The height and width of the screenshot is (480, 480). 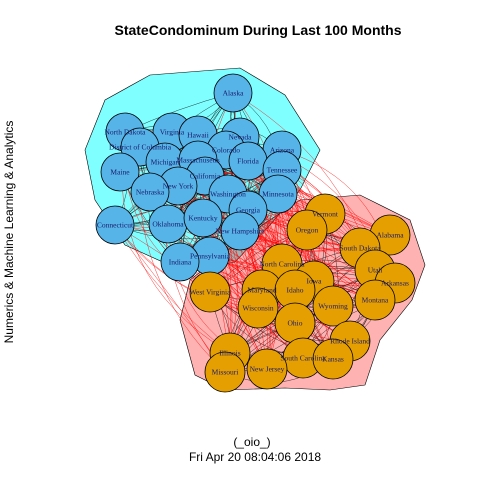 What do you see at coordinates (251, 442) in the screenshot?
I see `footer-line1: (_oio_)` at bounding box center [251, 442].